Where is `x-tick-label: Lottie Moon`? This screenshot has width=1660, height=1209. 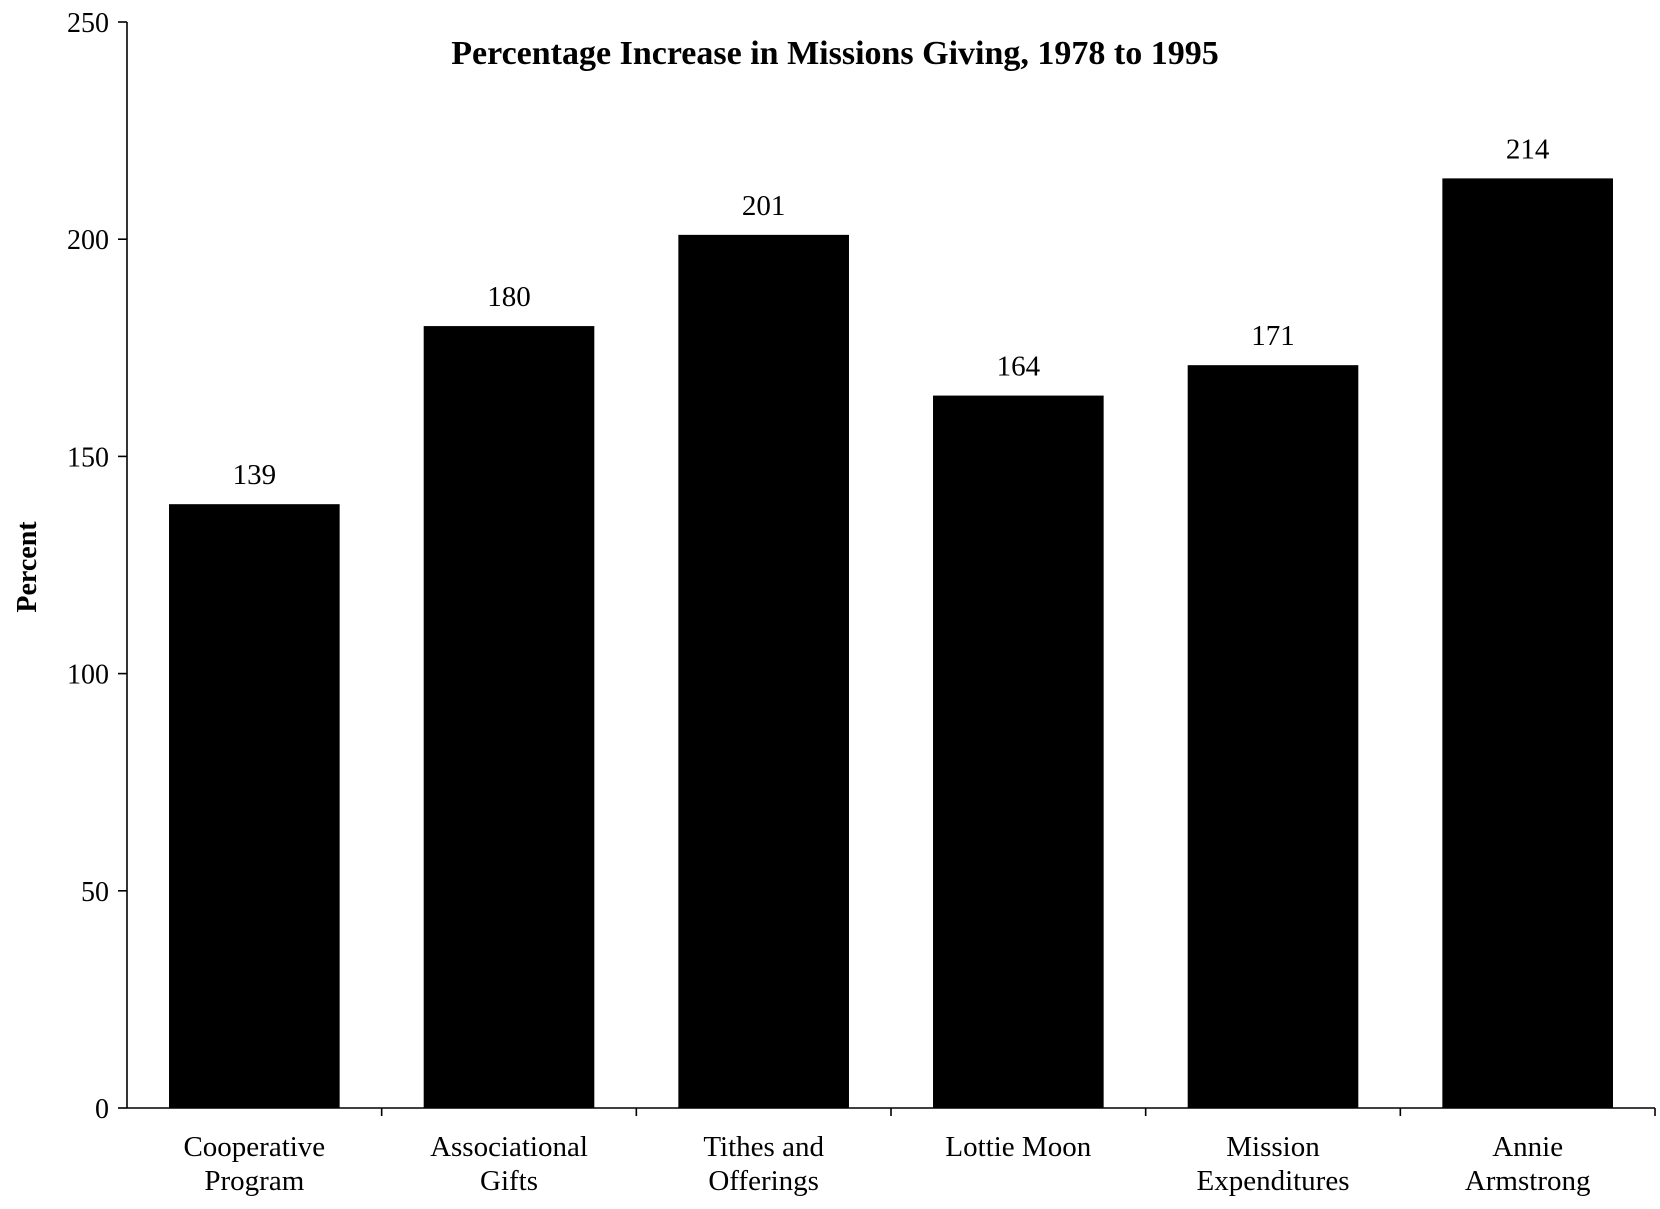
x-tick-label: Lottie Moon is located at coordinates (1018, 1147).